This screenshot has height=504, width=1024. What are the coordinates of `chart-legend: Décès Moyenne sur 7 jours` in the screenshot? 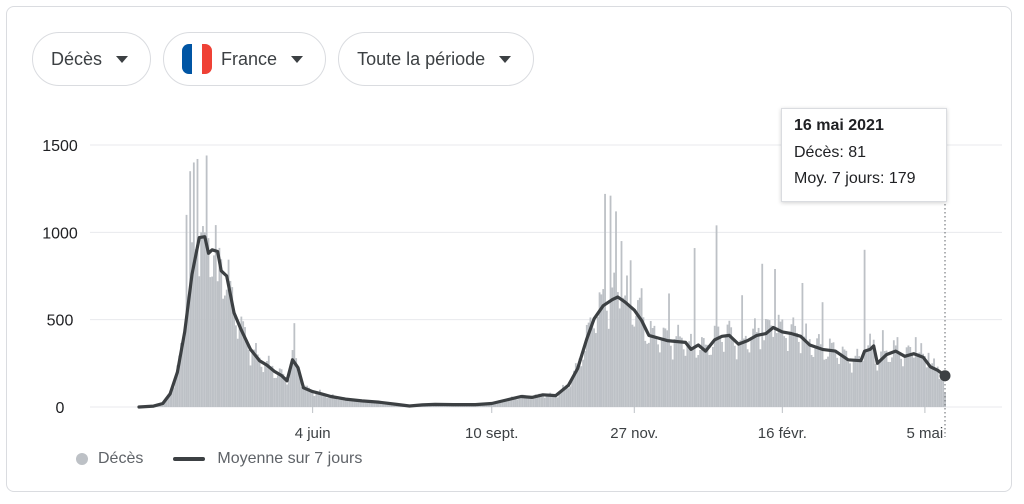 It's located at (219, 459).